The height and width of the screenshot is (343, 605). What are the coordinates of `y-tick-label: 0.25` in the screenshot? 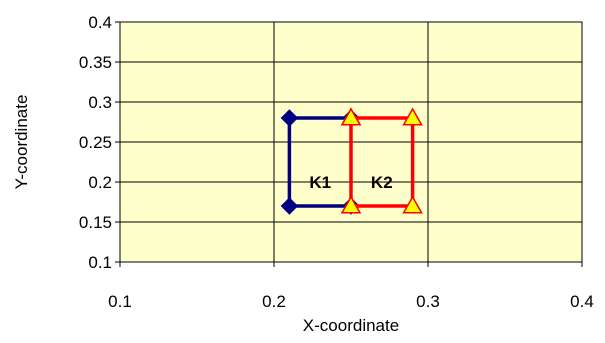 It's located at (95, 142).